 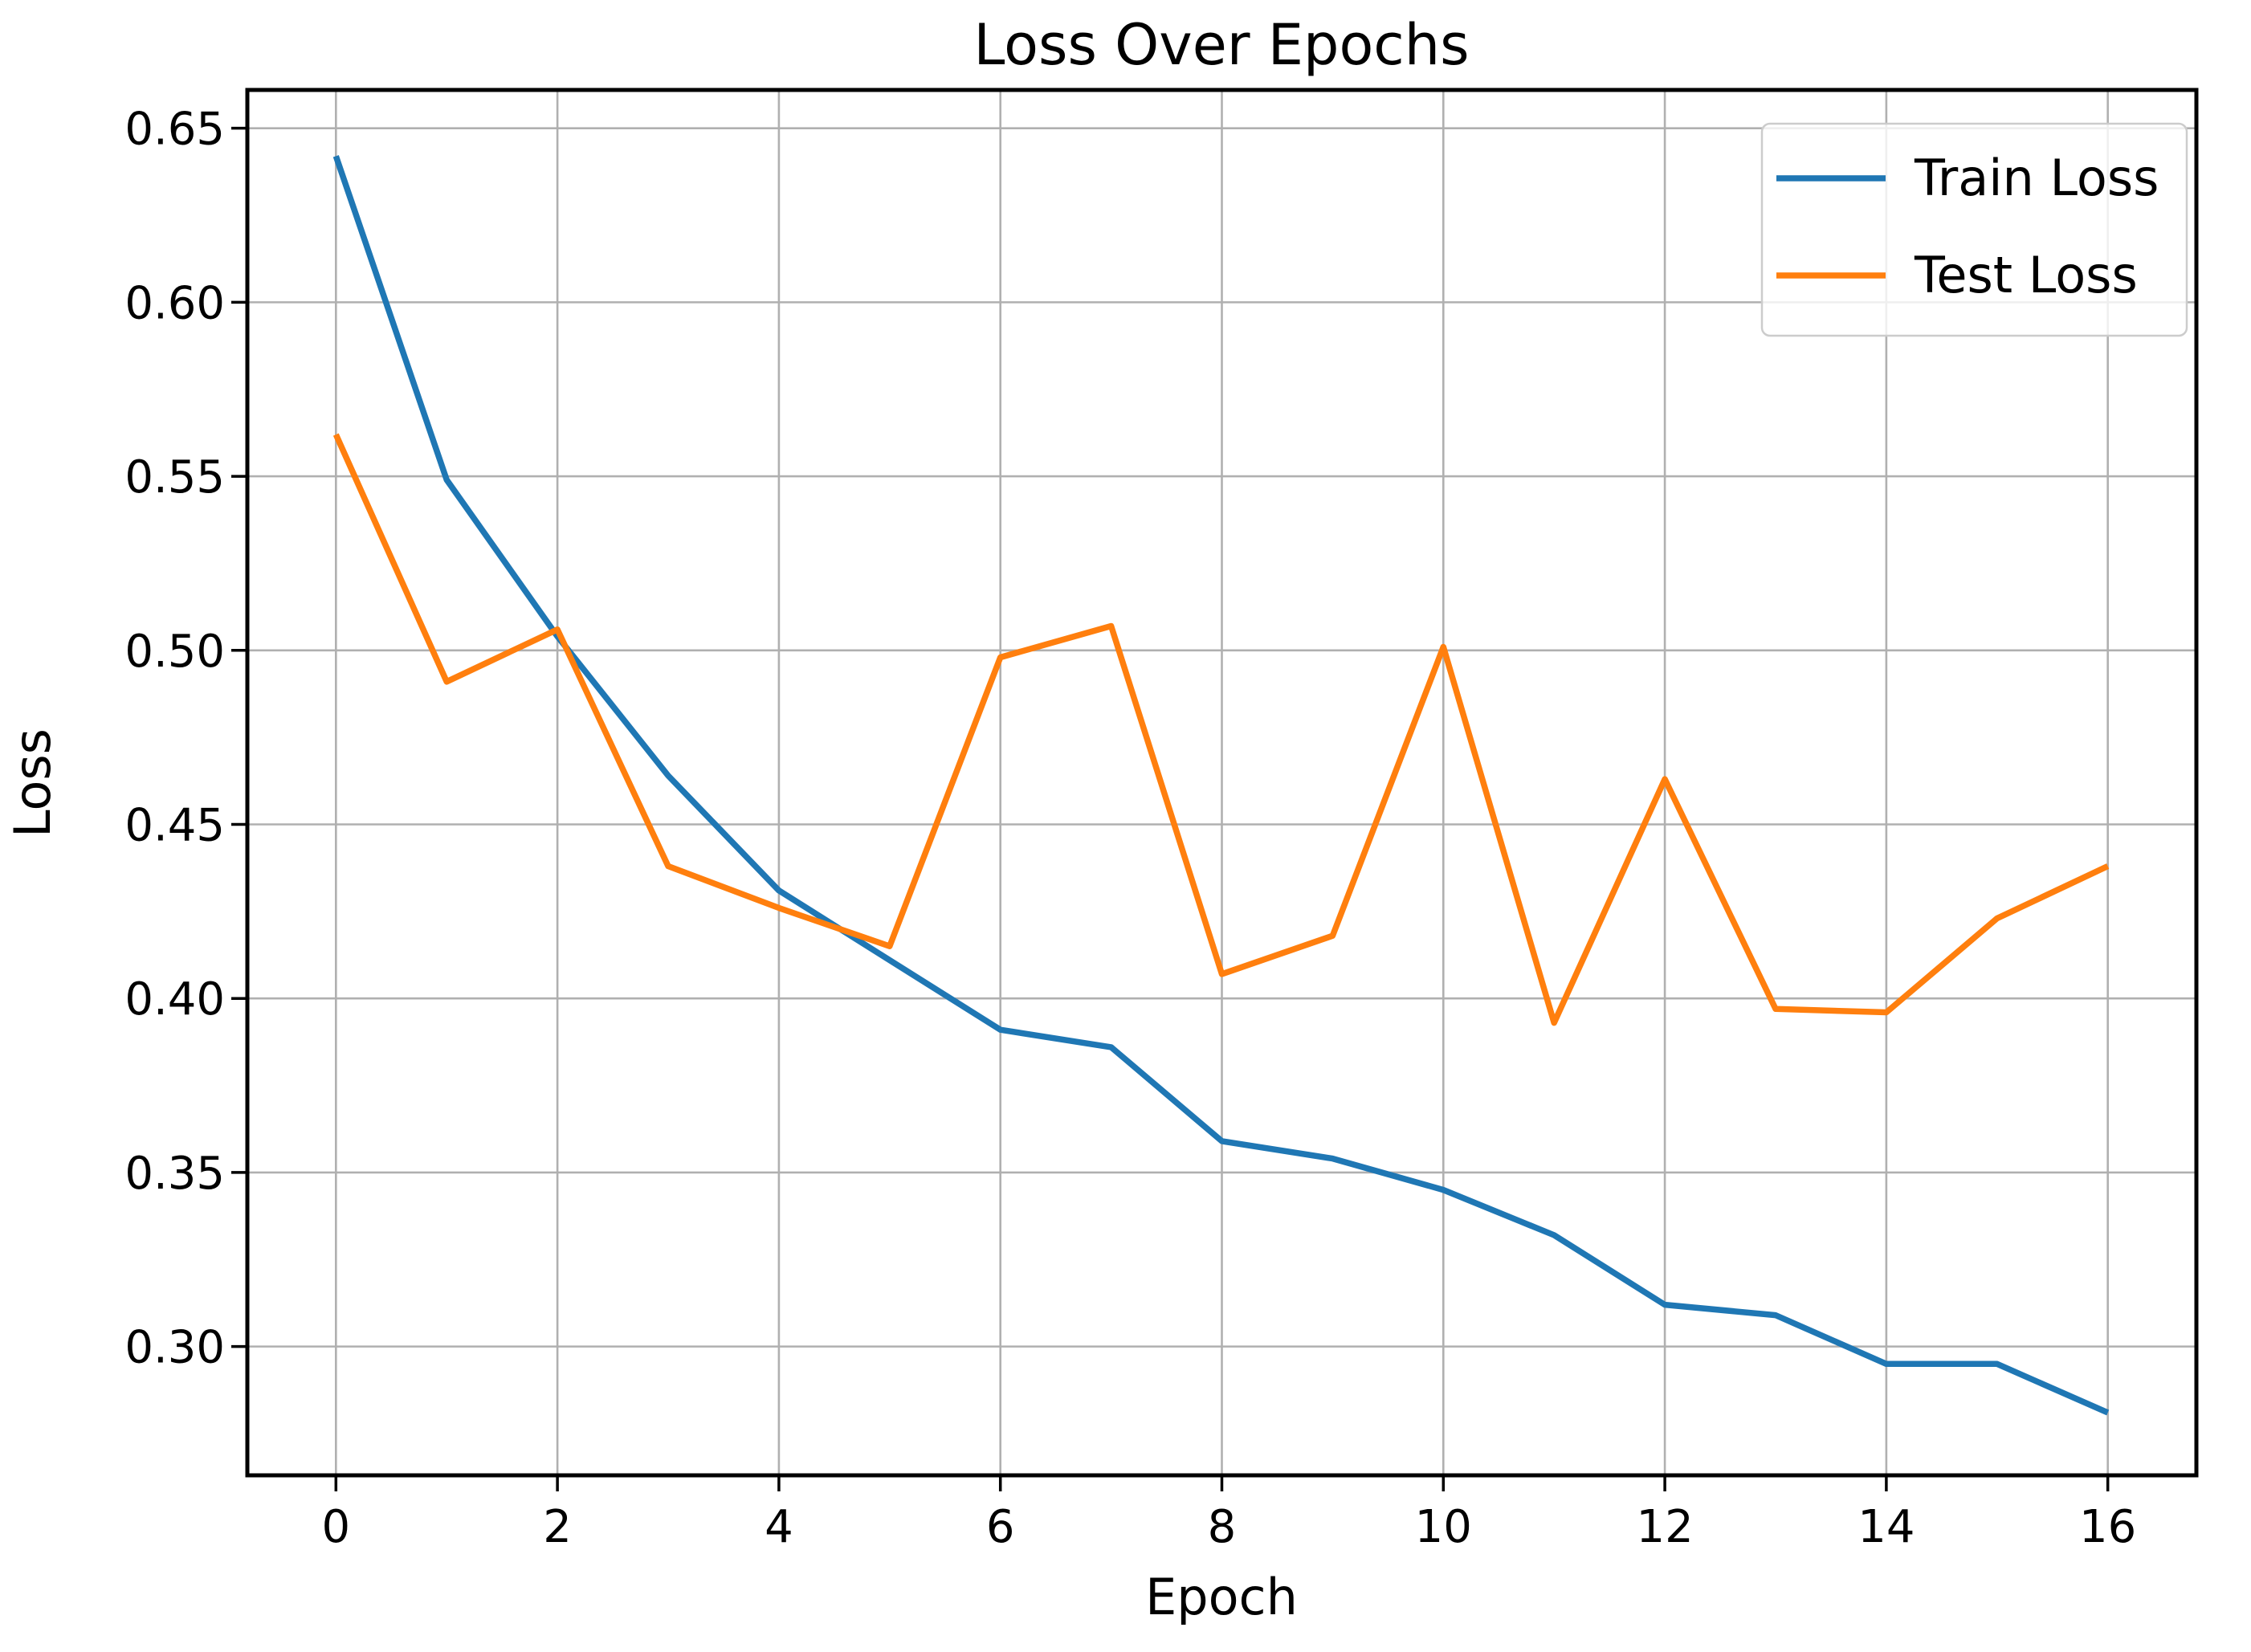 I want to click on y-tick-label-0.60: 0.60, so click(x=174, y=303).